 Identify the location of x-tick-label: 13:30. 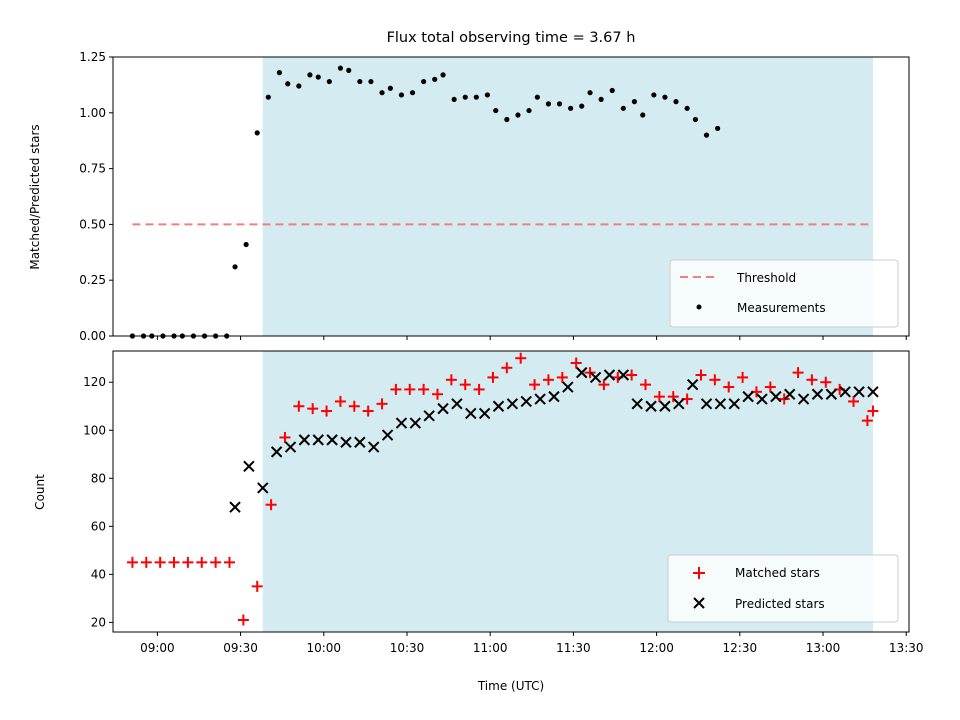
(906, 648).